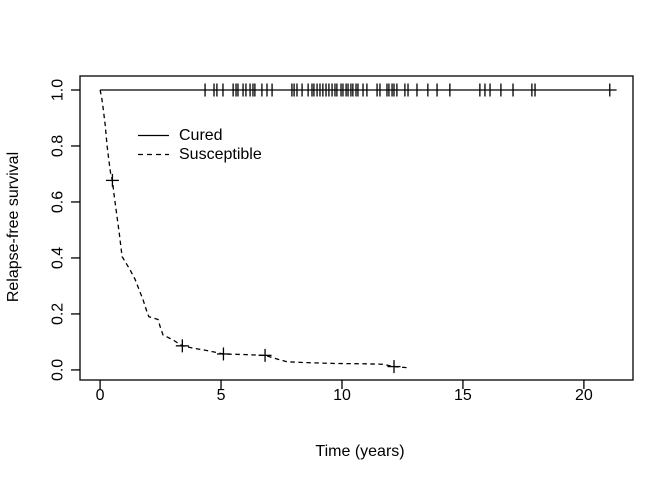 The height and width of the screenshot is (480, 672). What do you see at coordinates (463, 395) in the screenshot?
I see `x-tick-label: 15` at bounding box center [463, 395].